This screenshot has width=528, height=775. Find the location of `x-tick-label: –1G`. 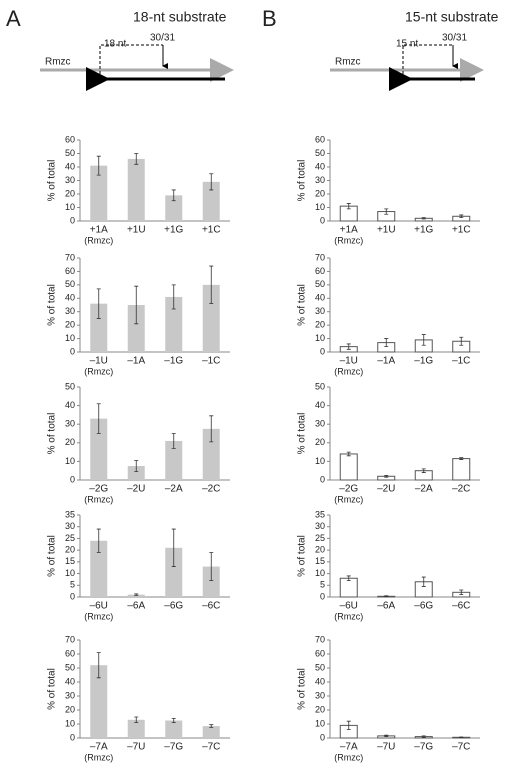

x-tick-label: –1G is located at coordinates (423, 361).